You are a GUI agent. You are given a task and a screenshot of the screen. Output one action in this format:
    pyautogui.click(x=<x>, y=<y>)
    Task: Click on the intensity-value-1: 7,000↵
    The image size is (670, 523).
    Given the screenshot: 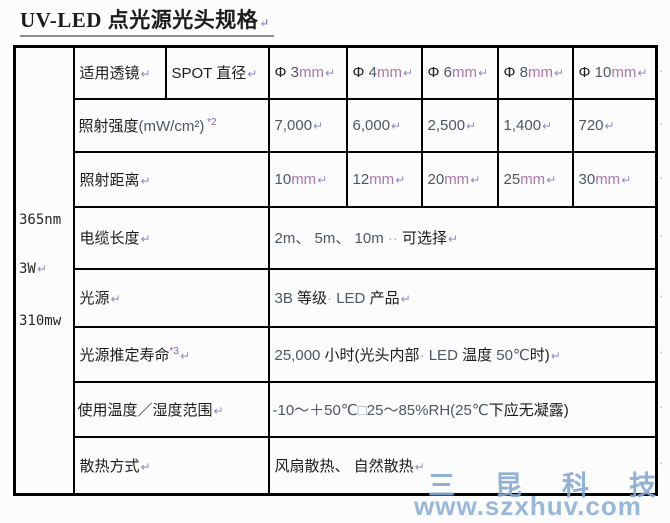 What is the action you would take?
    pyautogui.click(x=307, y=125)
    